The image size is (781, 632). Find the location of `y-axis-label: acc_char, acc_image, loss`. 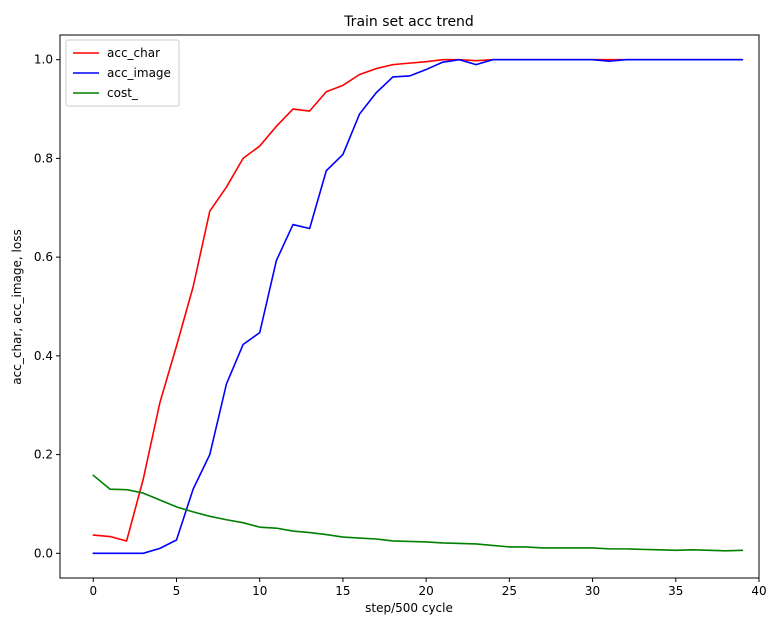

y-axis-label: acc_char, acc_image, loss is located at coordinates (17, 306).